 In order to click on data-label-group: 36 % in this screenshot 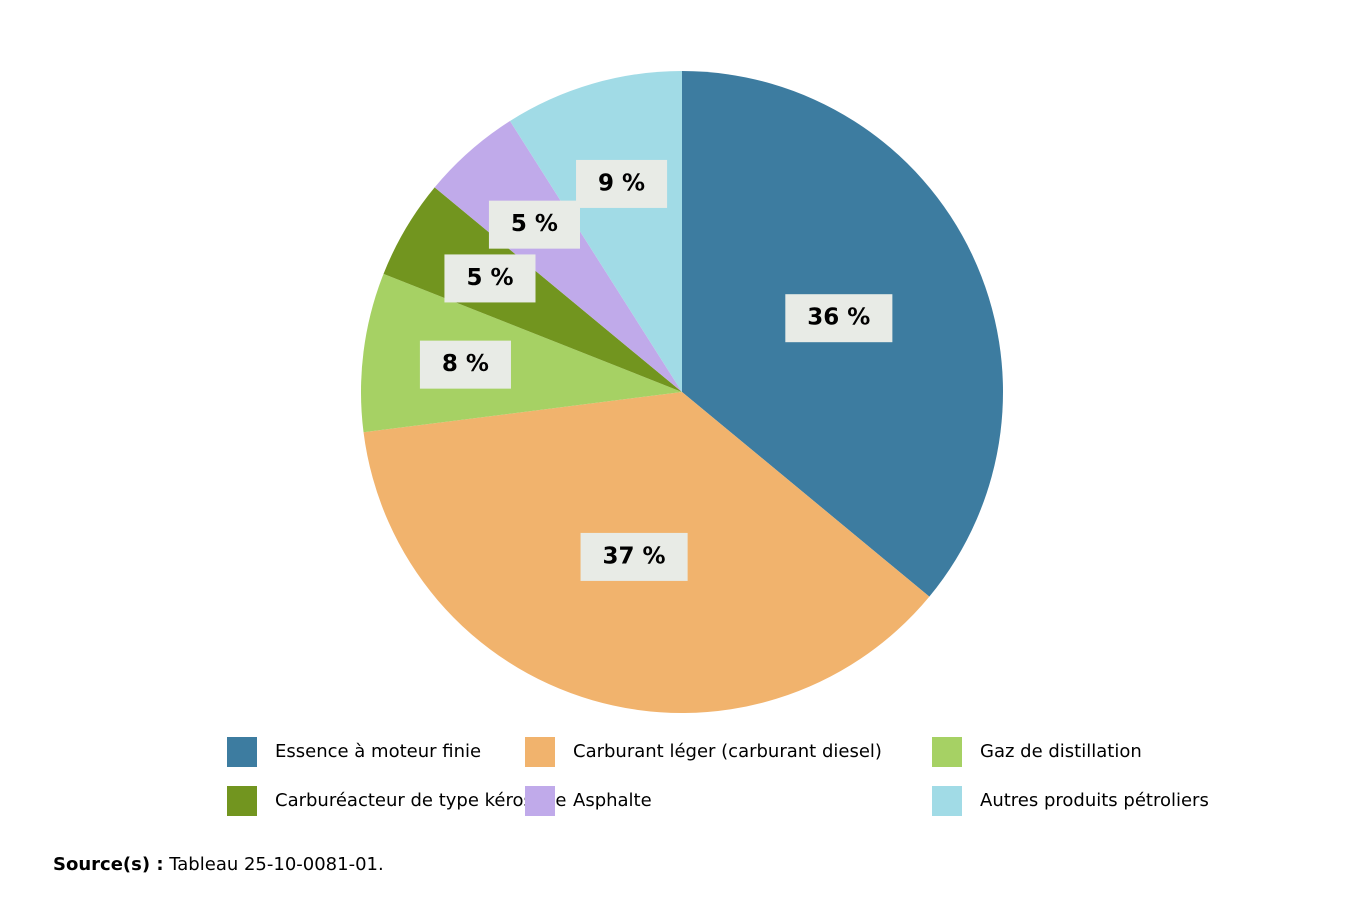, I will do `click(839, 318)`.